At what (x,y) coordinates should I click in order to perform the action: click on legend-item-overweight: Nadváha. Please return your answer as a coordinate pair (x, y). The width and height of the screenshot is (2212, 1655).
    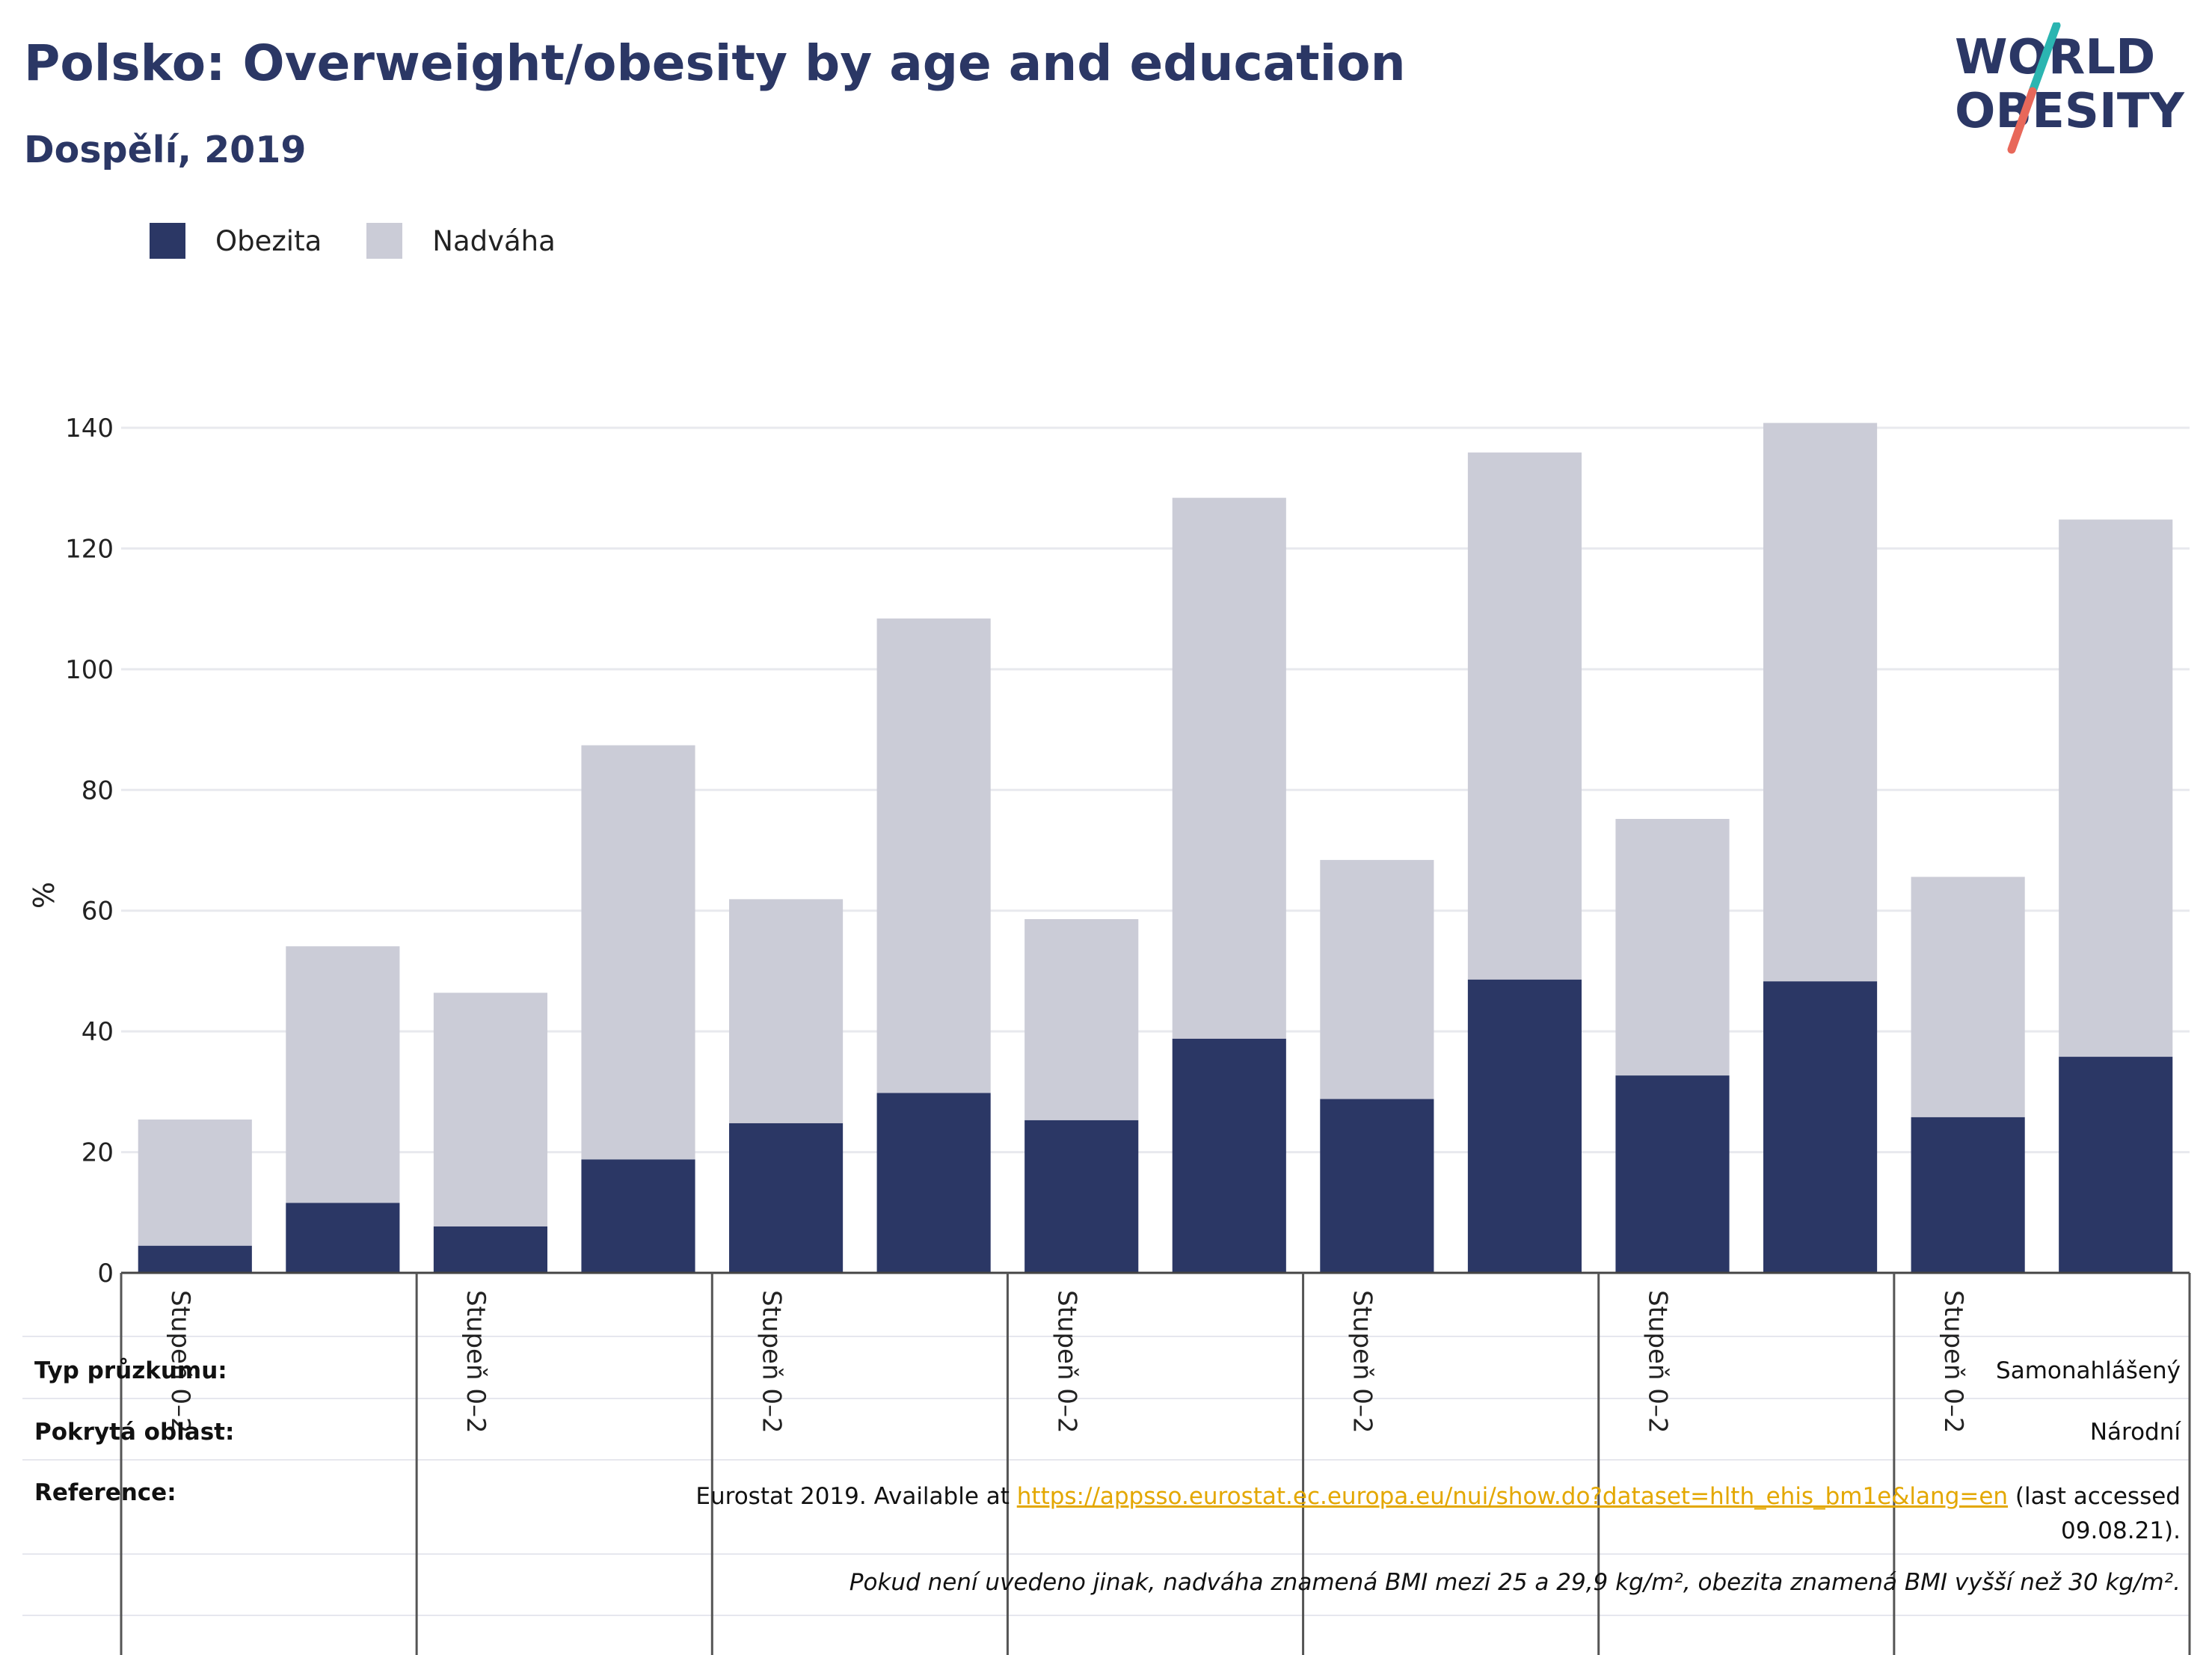
    Looking at the image, I should click on (461, 241).